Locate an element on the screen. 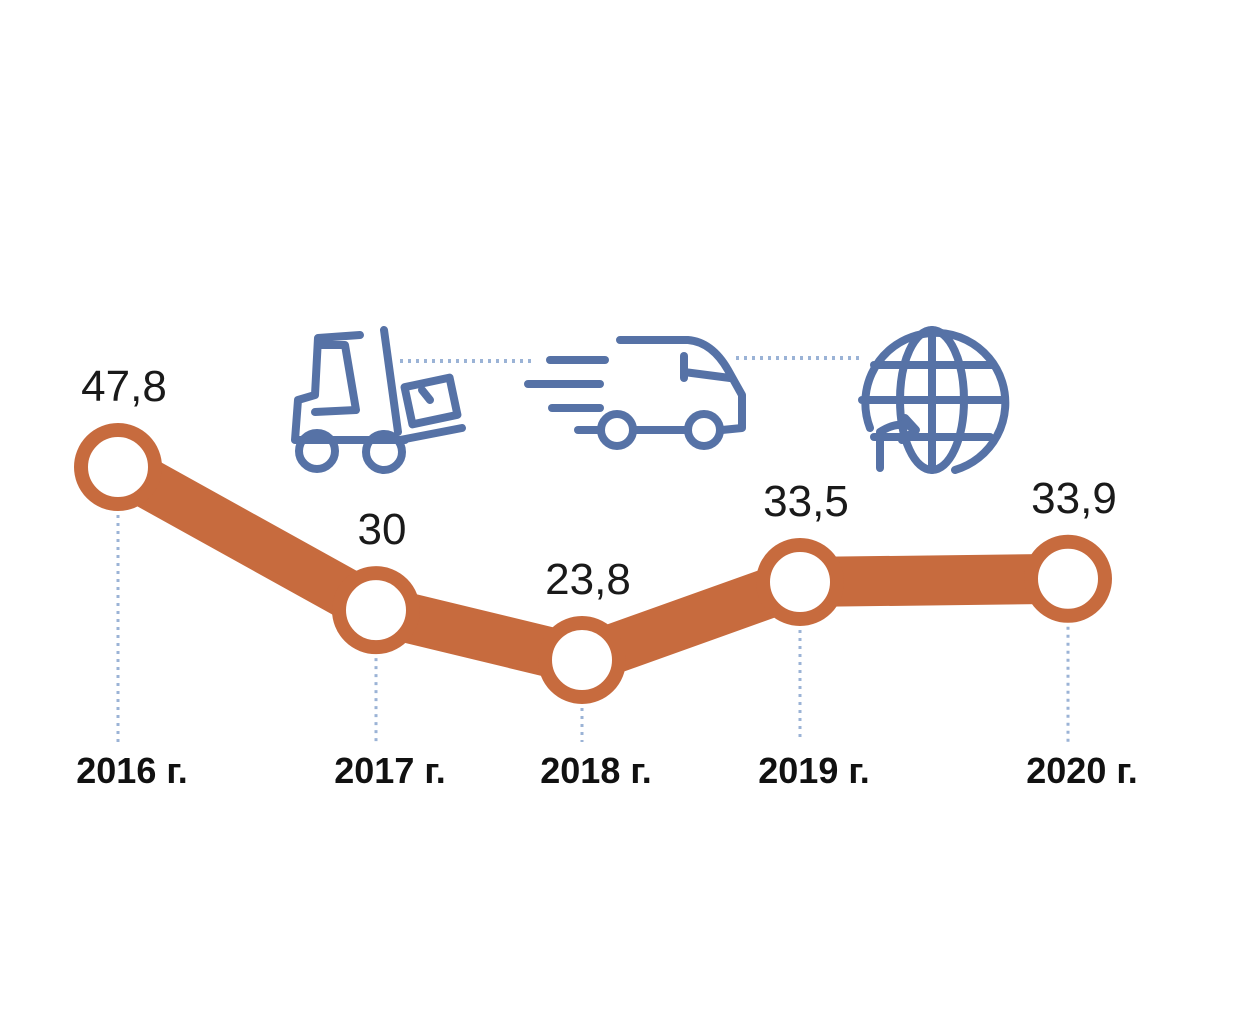 Image resolution: width=1250 pixels, height=1036 pixels. globe-refresh-icon is located at coordinates (934, 400).